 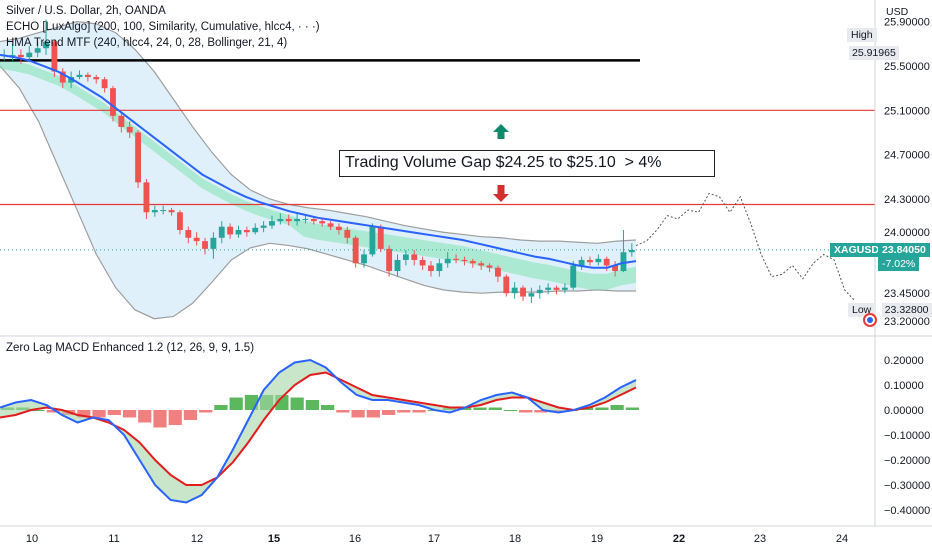 What do you see at coordinates (907, 233) in the screenshot?
I see `price-tick-label: 24.00000` at bounding box center [907, 233].